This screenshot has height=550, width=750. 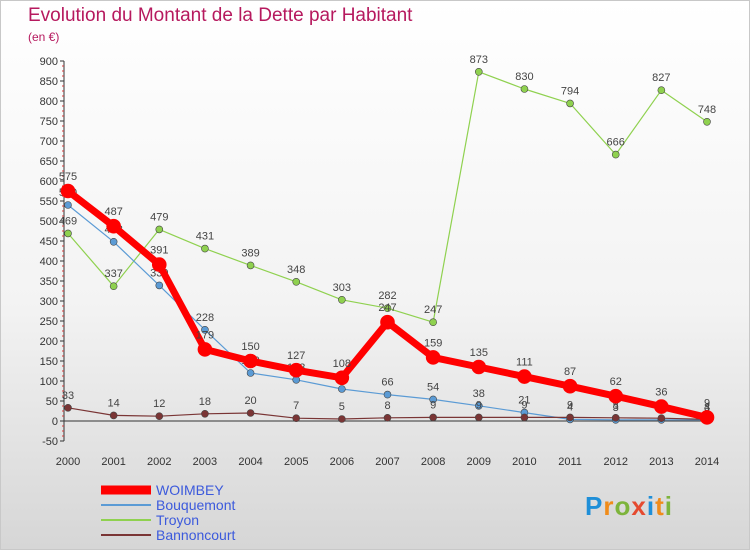 What do you see at coordinates (707, 110) in the screenshot?
I see `data-label-troyon: 748` at bounding box center [707, 110].